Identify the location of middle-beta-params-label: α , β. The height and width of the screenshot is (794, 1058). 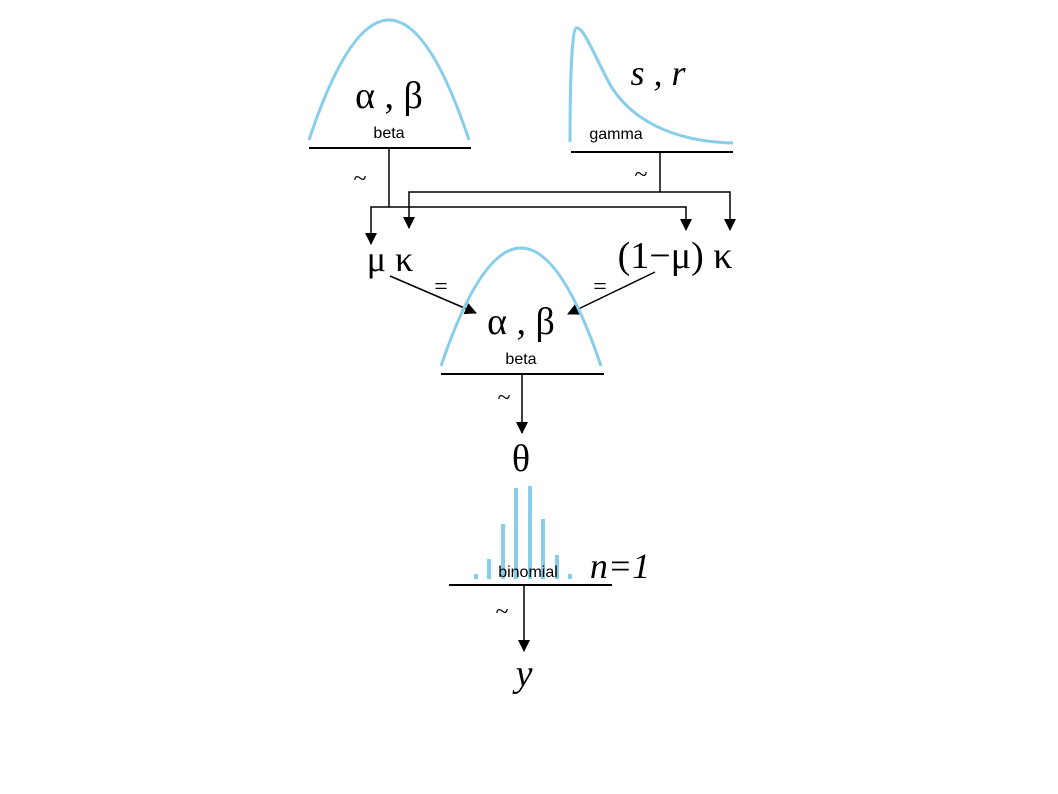
(521, 322).